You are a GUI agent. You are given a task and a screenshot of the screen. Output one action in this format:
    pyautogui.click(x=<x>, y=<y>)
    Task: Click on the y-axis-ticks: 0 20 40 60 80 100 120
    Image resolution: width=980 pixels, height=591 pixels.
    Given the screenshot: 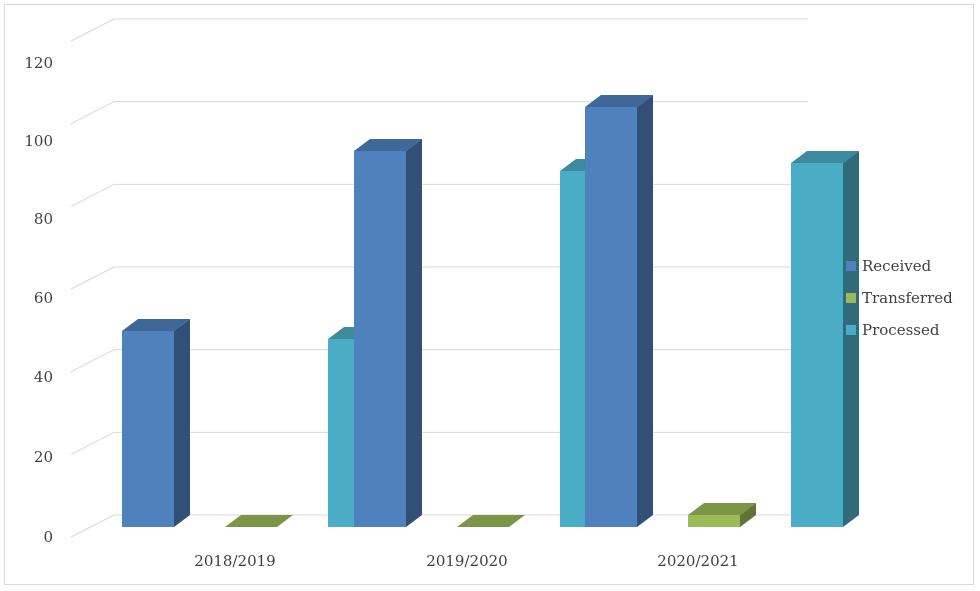 What is the action you would take?
    pyautogui.click(x=38, y=300)
    